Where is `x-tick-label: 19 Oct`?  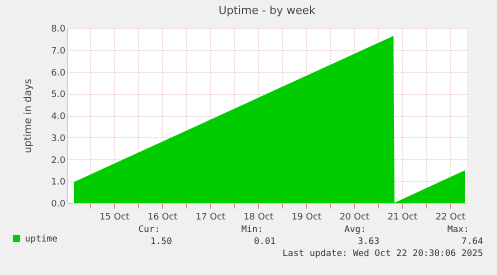 x-tick-label: 19 Oct is located at coordinates (307, 217).